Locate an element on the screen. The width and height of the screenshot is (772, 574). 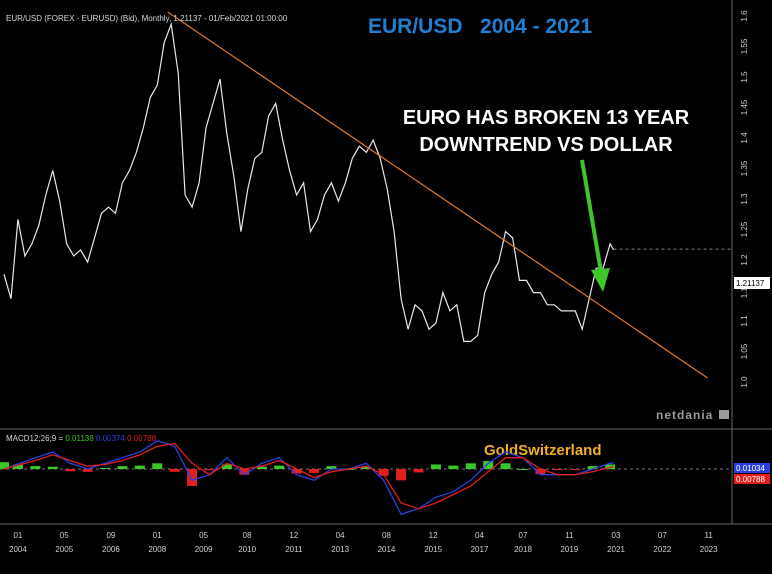
y-tick-label: 1.2 is located at coordinates (744, 260).